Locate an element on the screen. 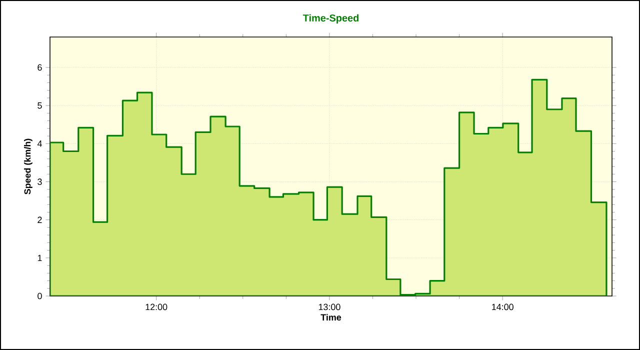  x-tick-label: 13:00 is located at coordinates (329, 307).